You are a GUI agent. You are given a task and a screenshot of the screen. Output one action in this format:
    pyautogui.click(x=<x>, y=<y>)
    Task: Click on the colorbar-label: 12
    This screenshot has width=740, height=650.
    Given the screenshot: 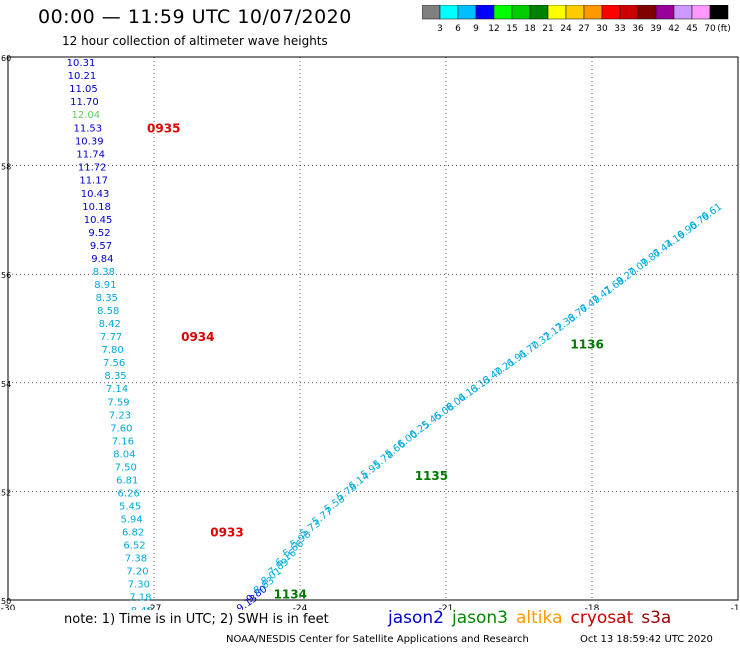 What is the action you would take?
    pyautogui.click(x=493, y=29)
    